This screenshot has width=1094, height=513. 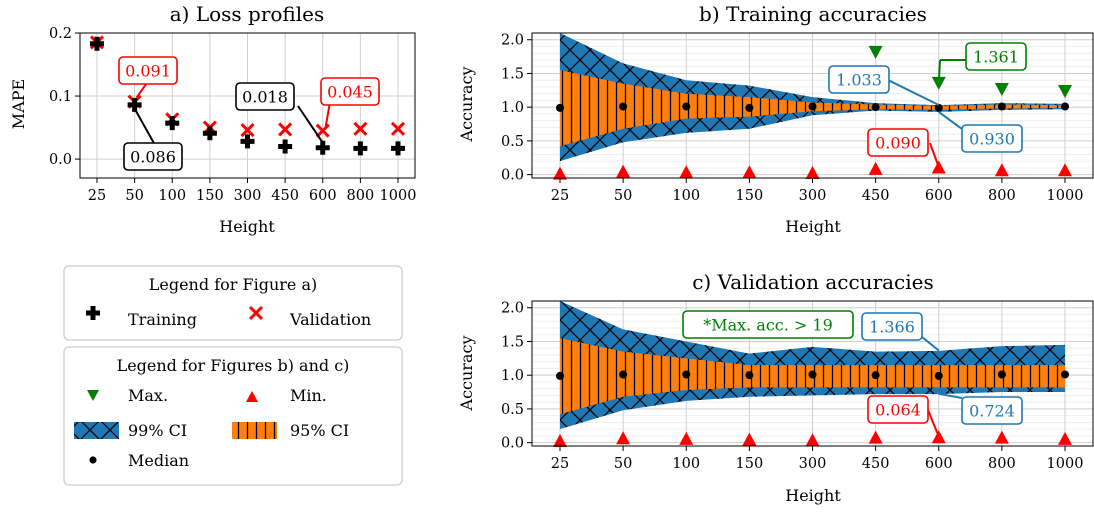 What do you see at coordinates (686, 464) in the screenshot?
I see `x-tick-label: 100` at bounding box center [686, 464].